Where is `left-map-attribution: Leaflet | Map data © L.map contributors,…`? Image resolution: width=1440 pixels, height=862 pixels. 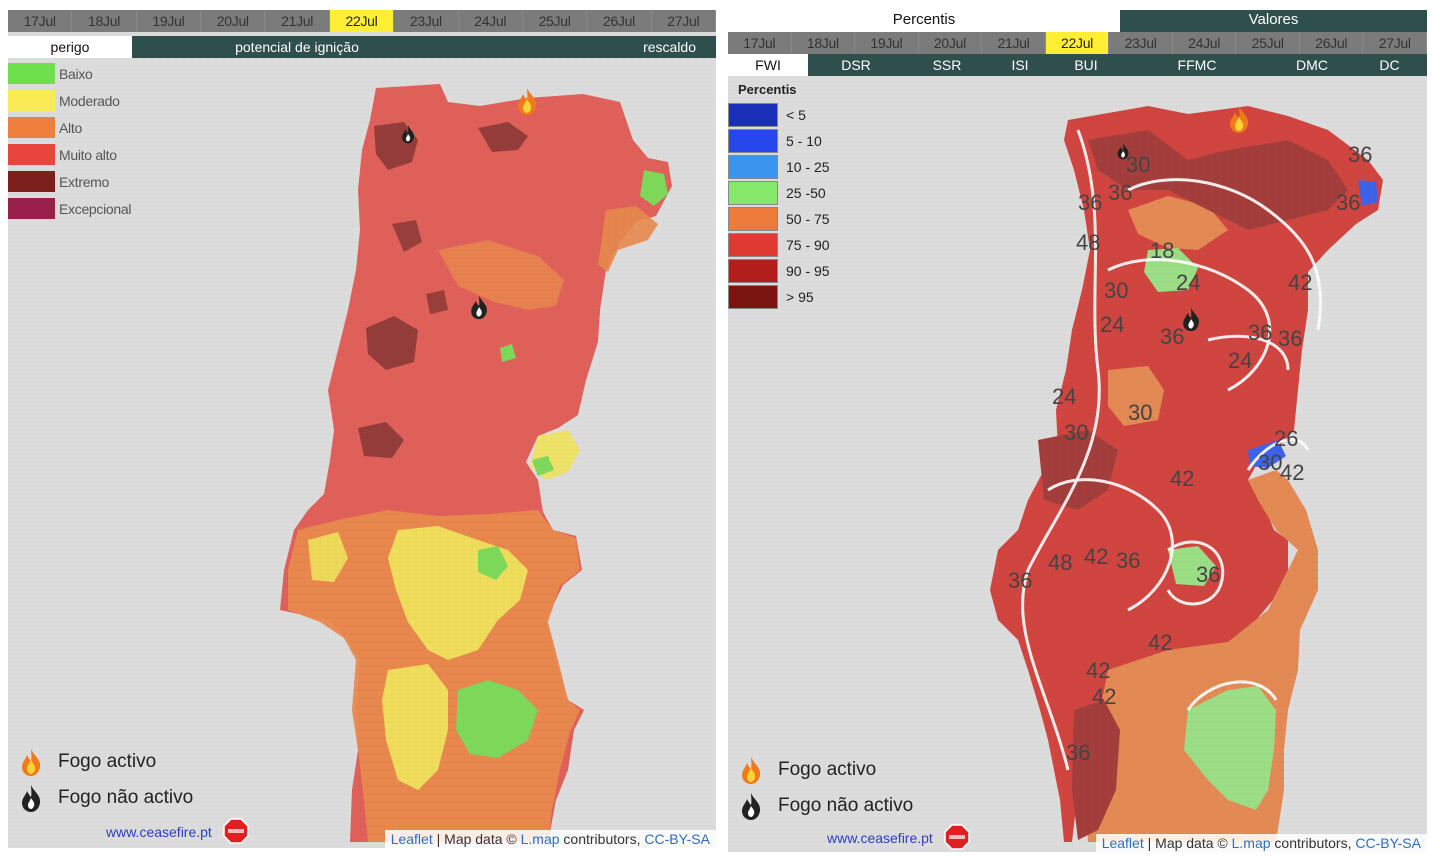 left-map-attribution: Leaflet | Map data © L.map contributors,… is located at coordinates (550, 839).